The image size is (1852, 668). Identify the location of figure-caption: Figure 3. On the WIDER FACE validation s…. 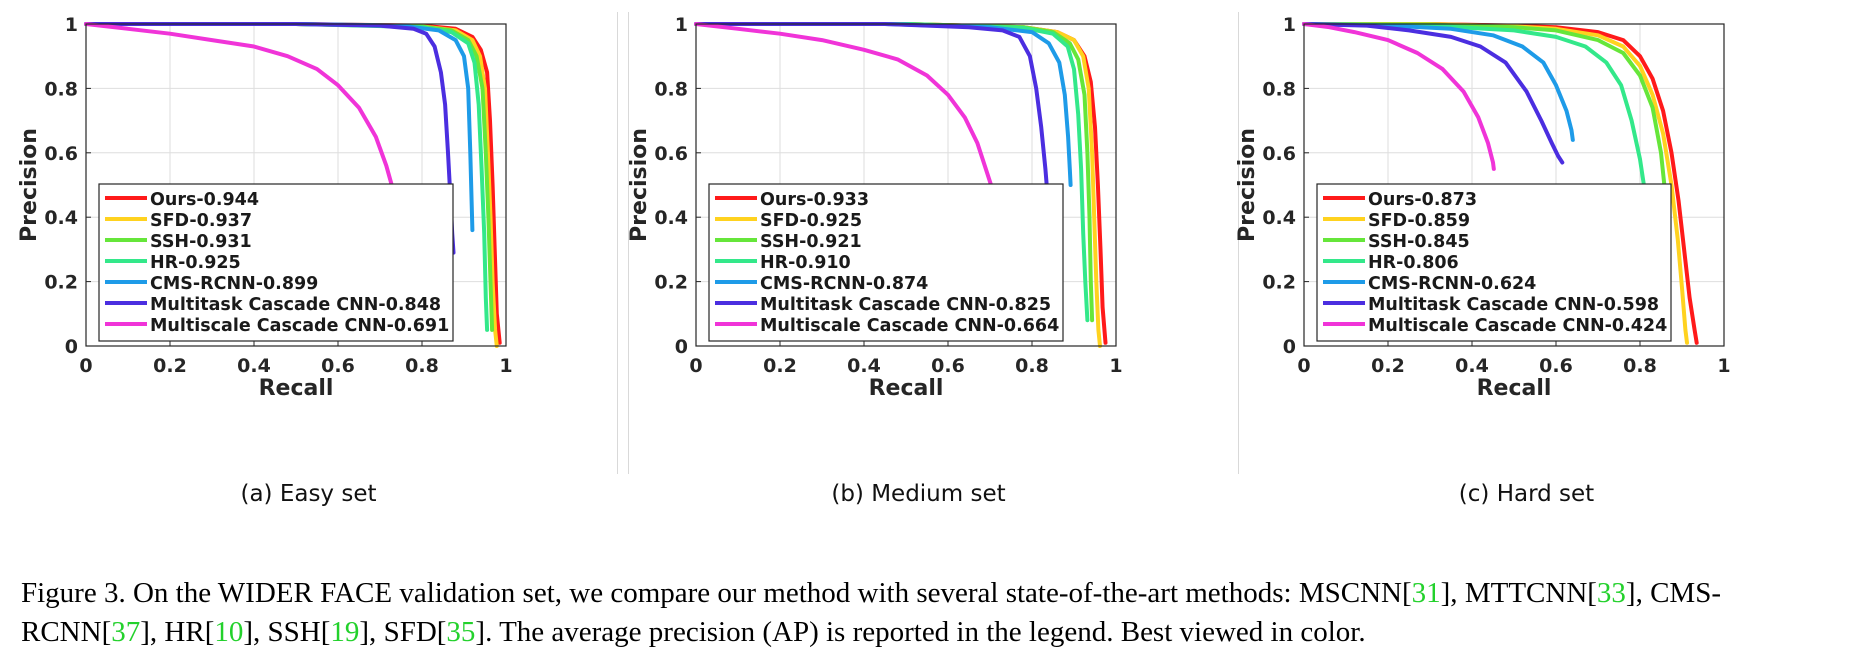
(931, 613).